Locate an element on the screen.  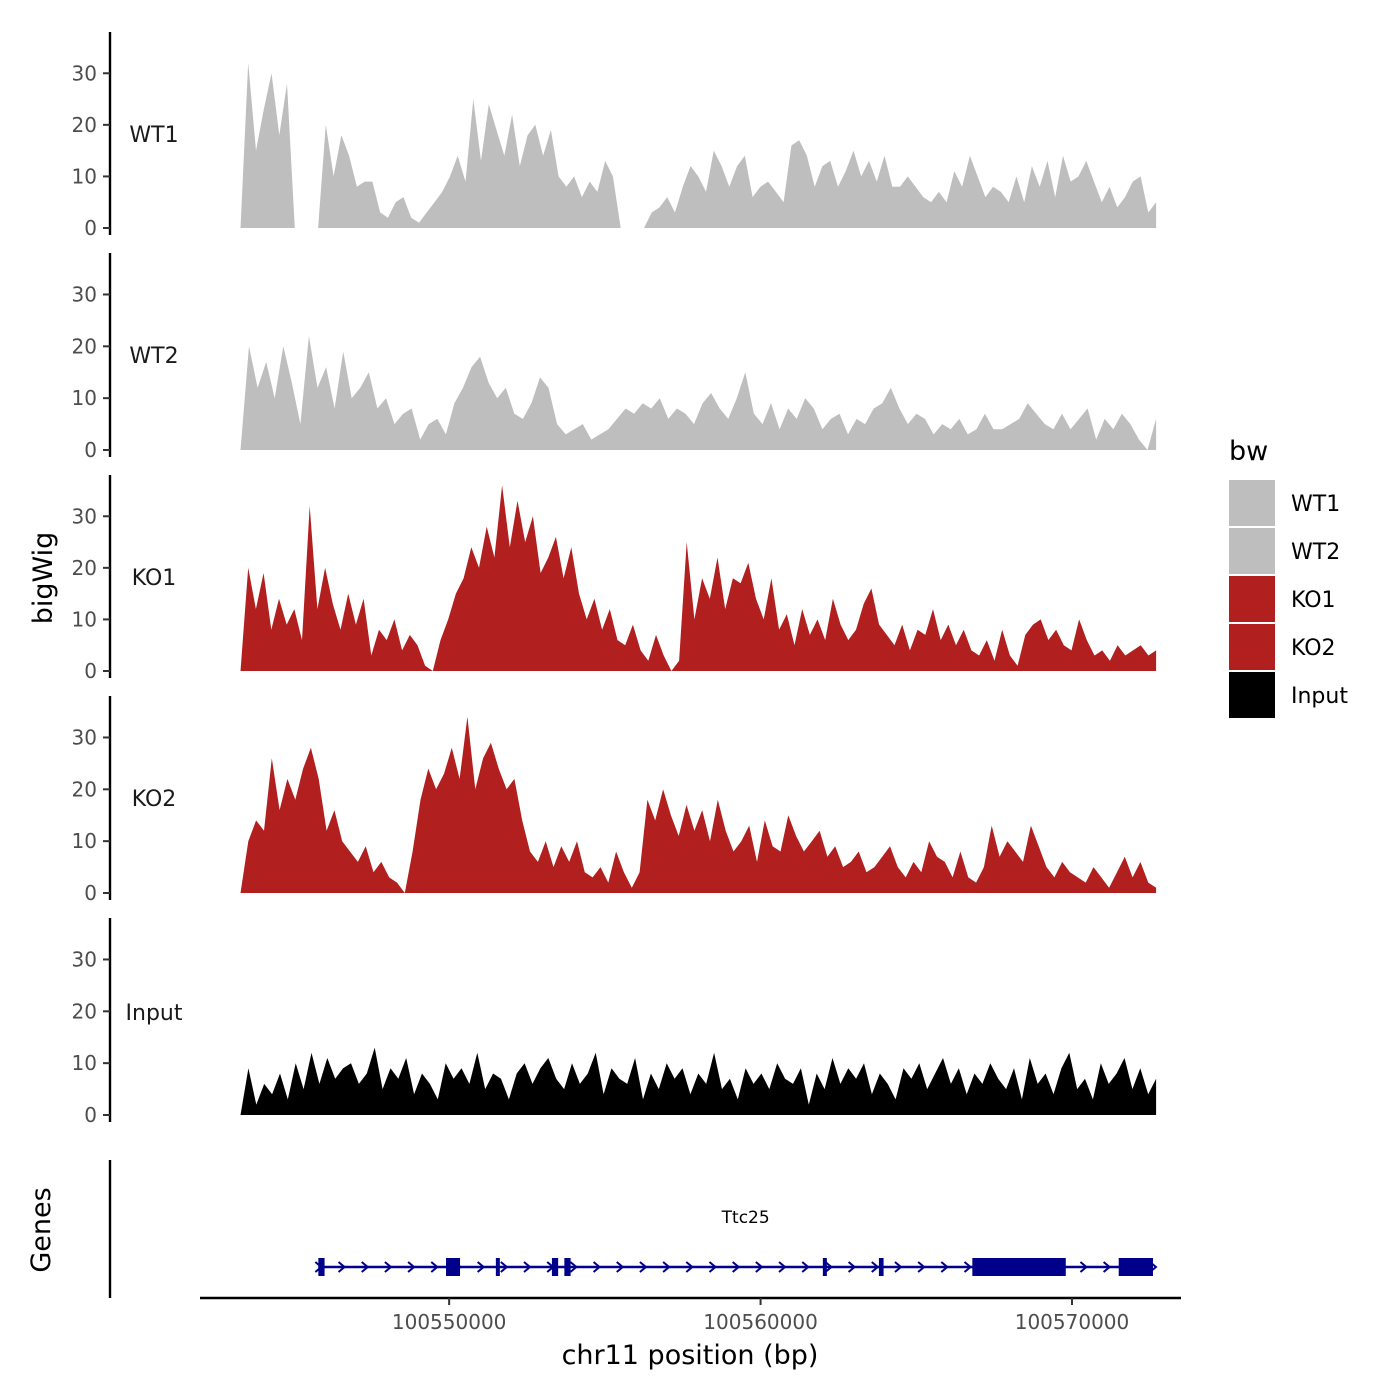
track-label-Input: Input is located at coordinates (154, 1013).